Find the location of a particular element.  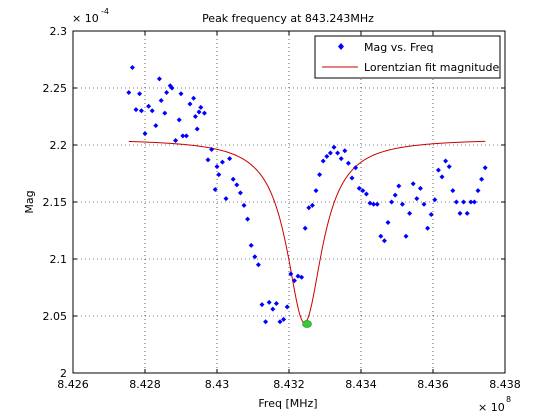

y-tick-label: 2 is located at coordinates (63, 373).